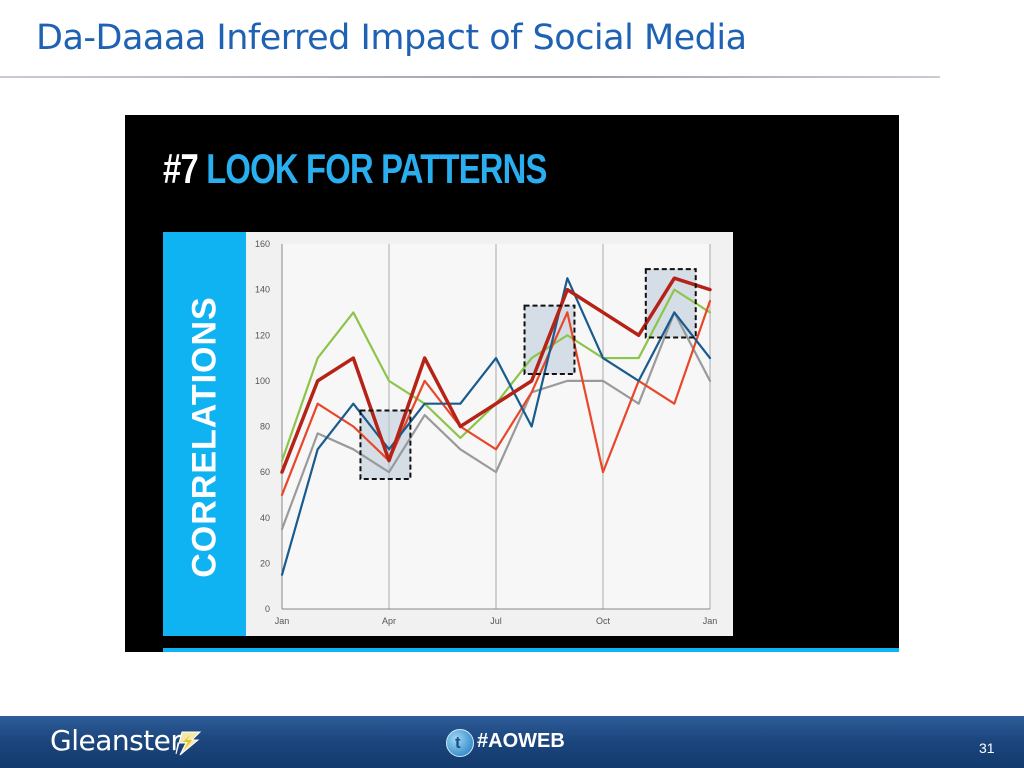  I want to click on y-tick-label: 140, so click(262, 290).